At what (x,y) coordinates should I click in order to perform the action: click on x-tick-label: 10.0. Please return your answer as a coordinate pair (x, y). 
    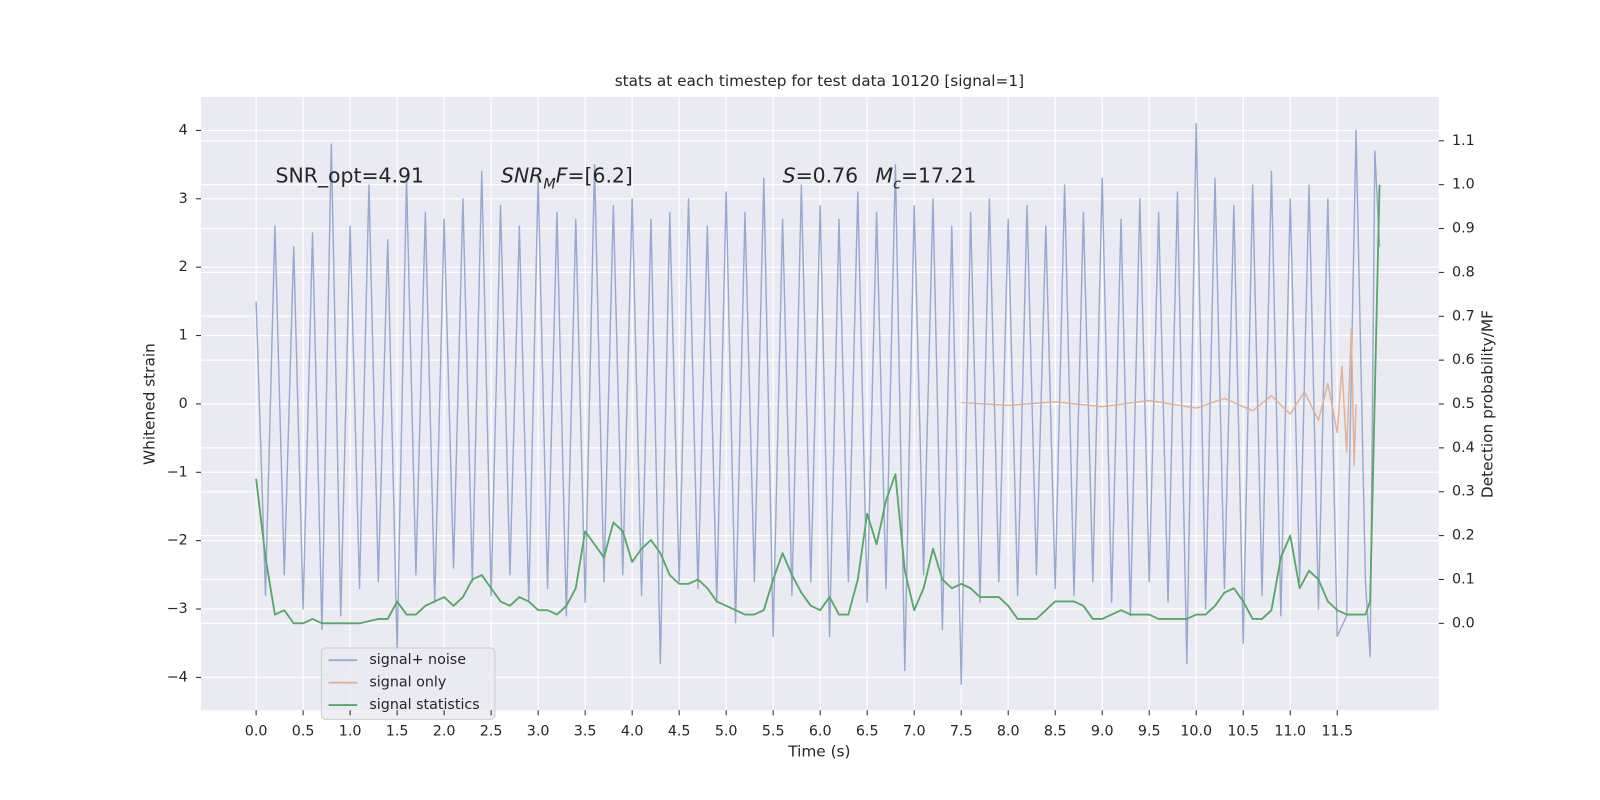
    Looking at the image, I should click on (1196, 732).